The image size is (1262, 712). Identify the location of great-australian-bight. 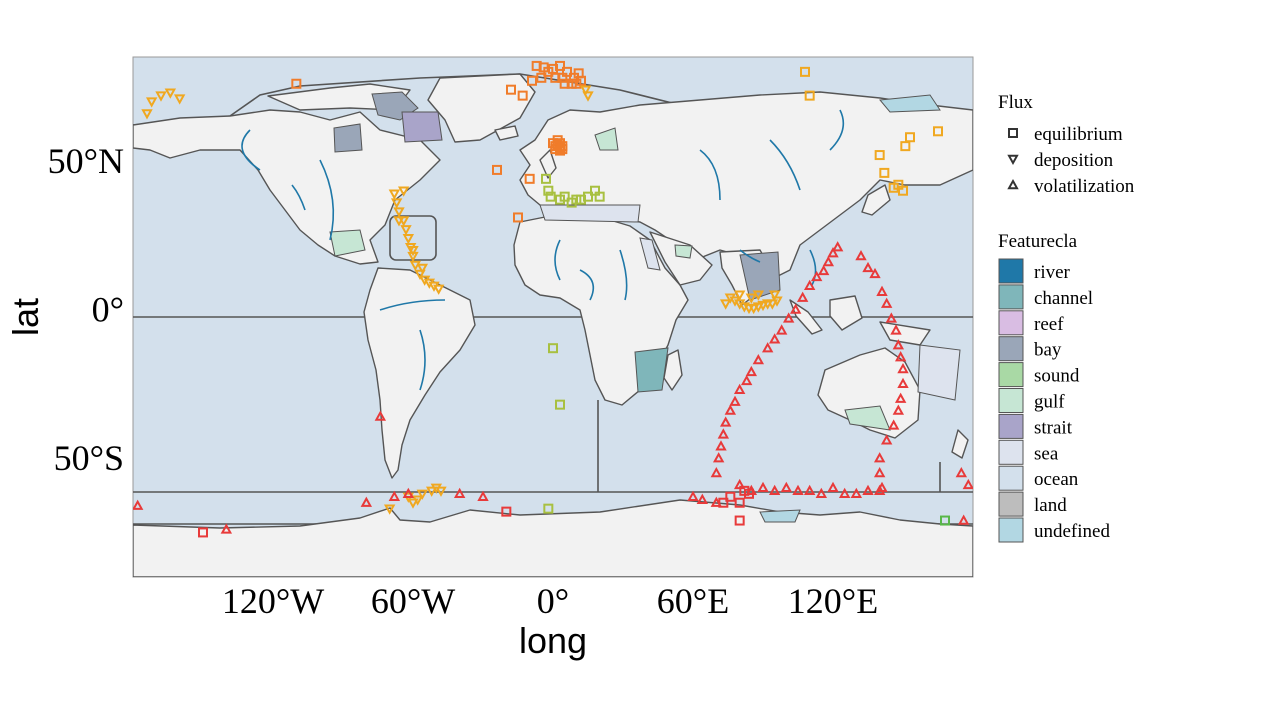
(867, 418).